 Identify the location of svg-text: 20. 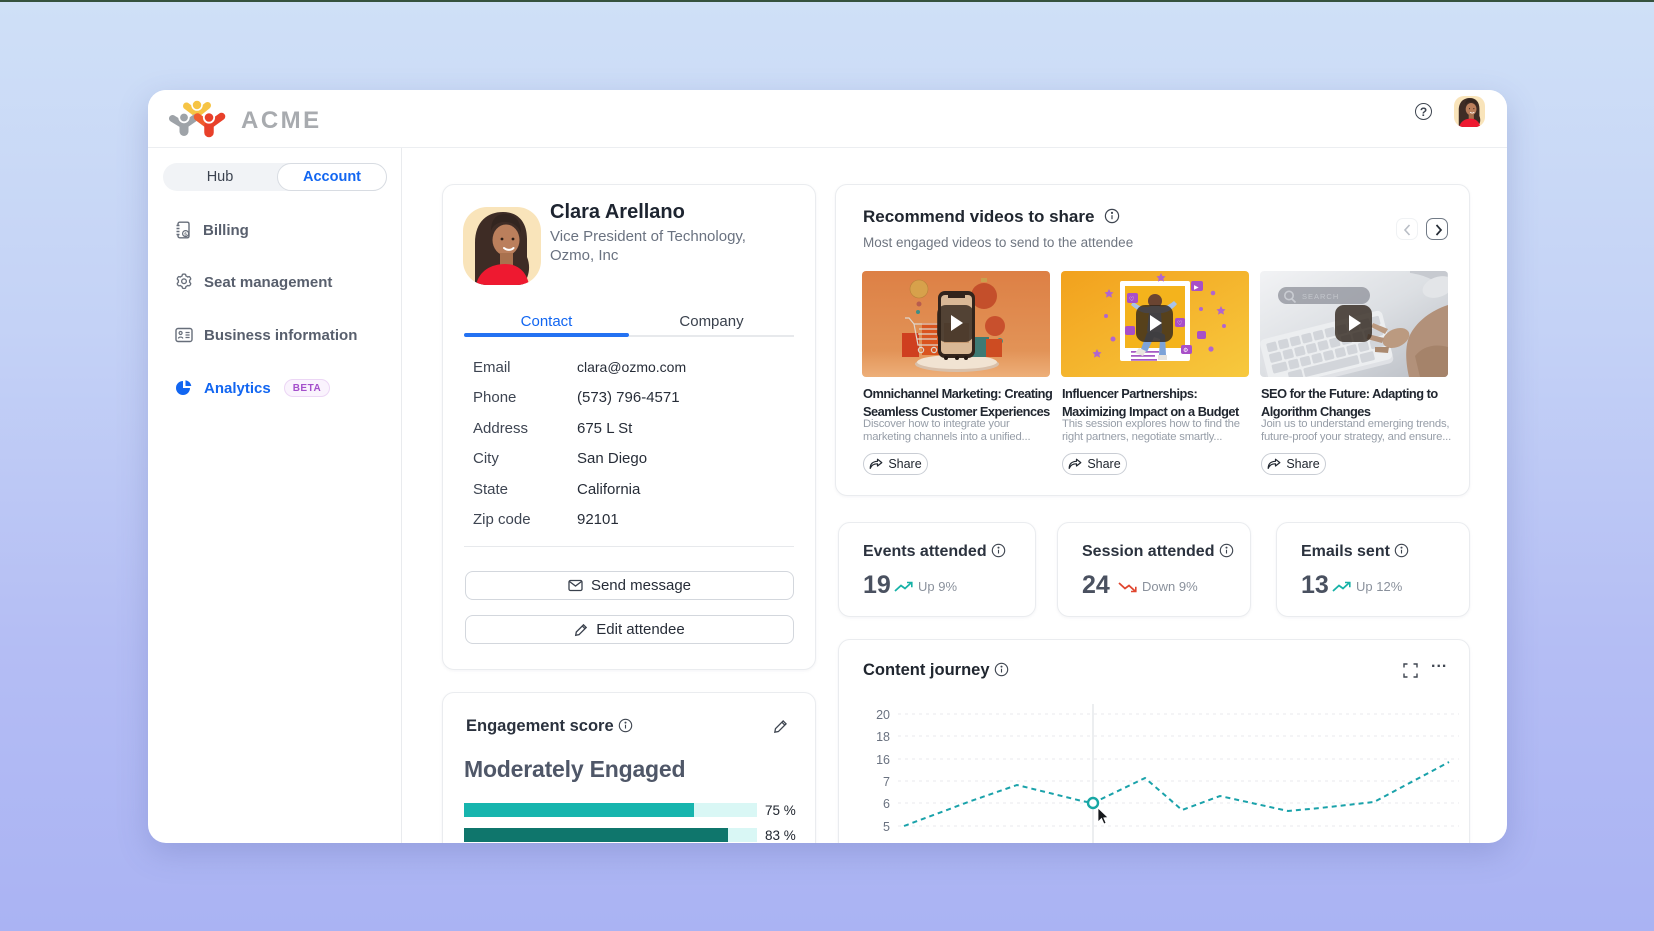
(883, 715).